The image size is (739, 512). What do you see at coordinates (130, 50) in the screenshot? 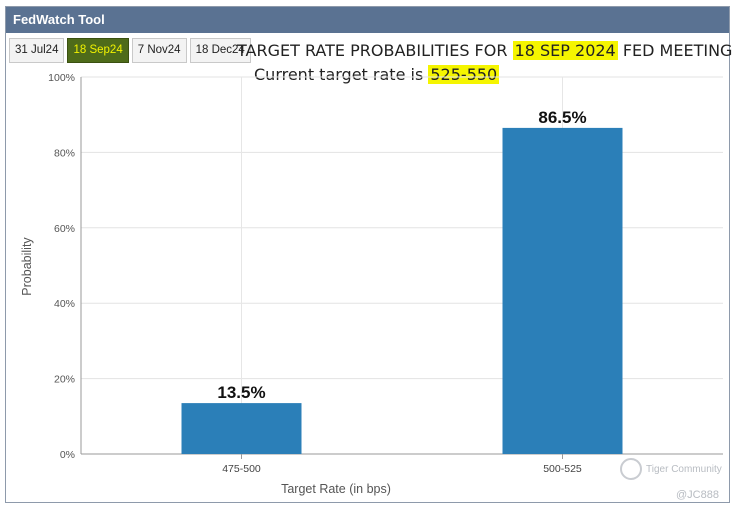
I see `meeting-tabs: 31 Jul24 18 Sep24 7 Nov24 18 Dec24` at bounding box center [130, 50].